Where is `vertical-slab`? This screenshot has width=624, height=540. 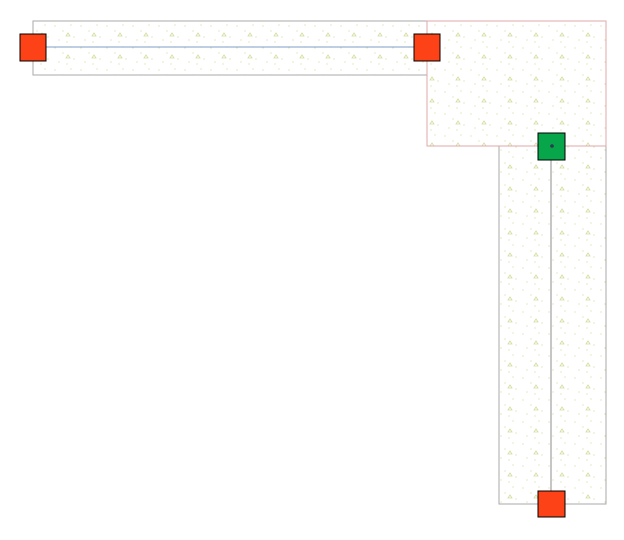
vertical-slab is located at coordinates (552, 325).